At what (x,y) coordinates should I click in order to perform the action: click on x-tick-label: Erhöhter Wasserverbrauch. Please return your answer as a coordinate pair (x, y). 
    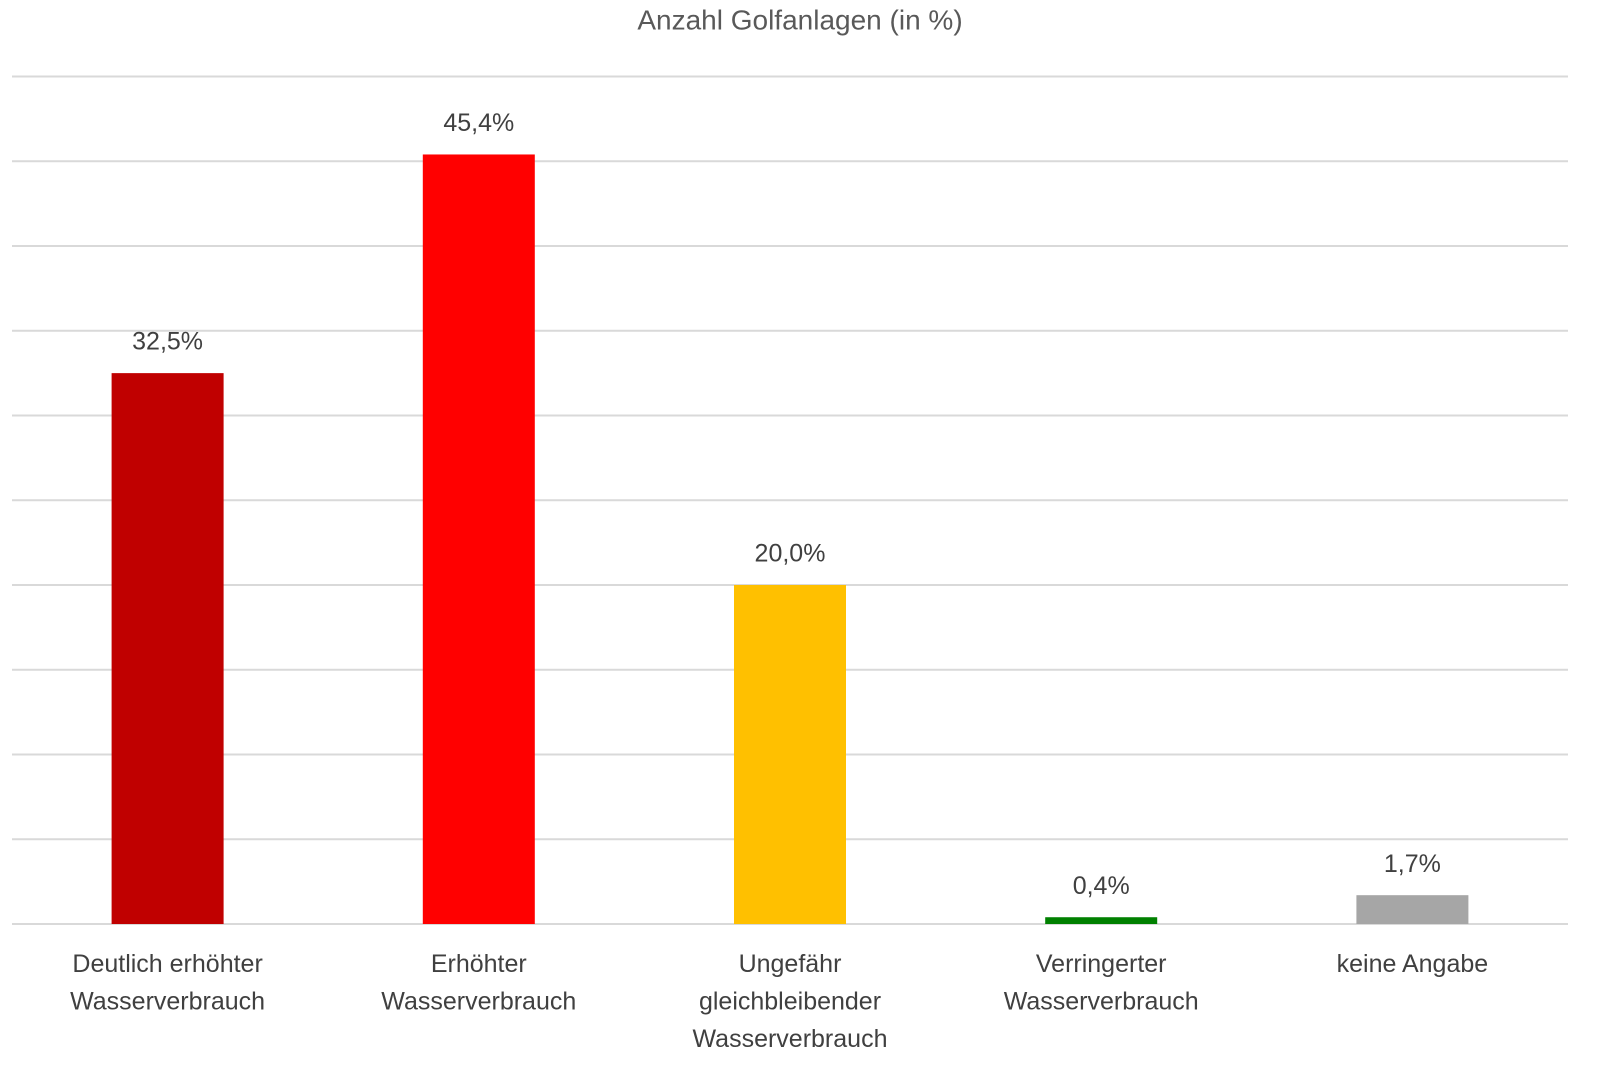
    Looking at the image, I should click on (478, 983).